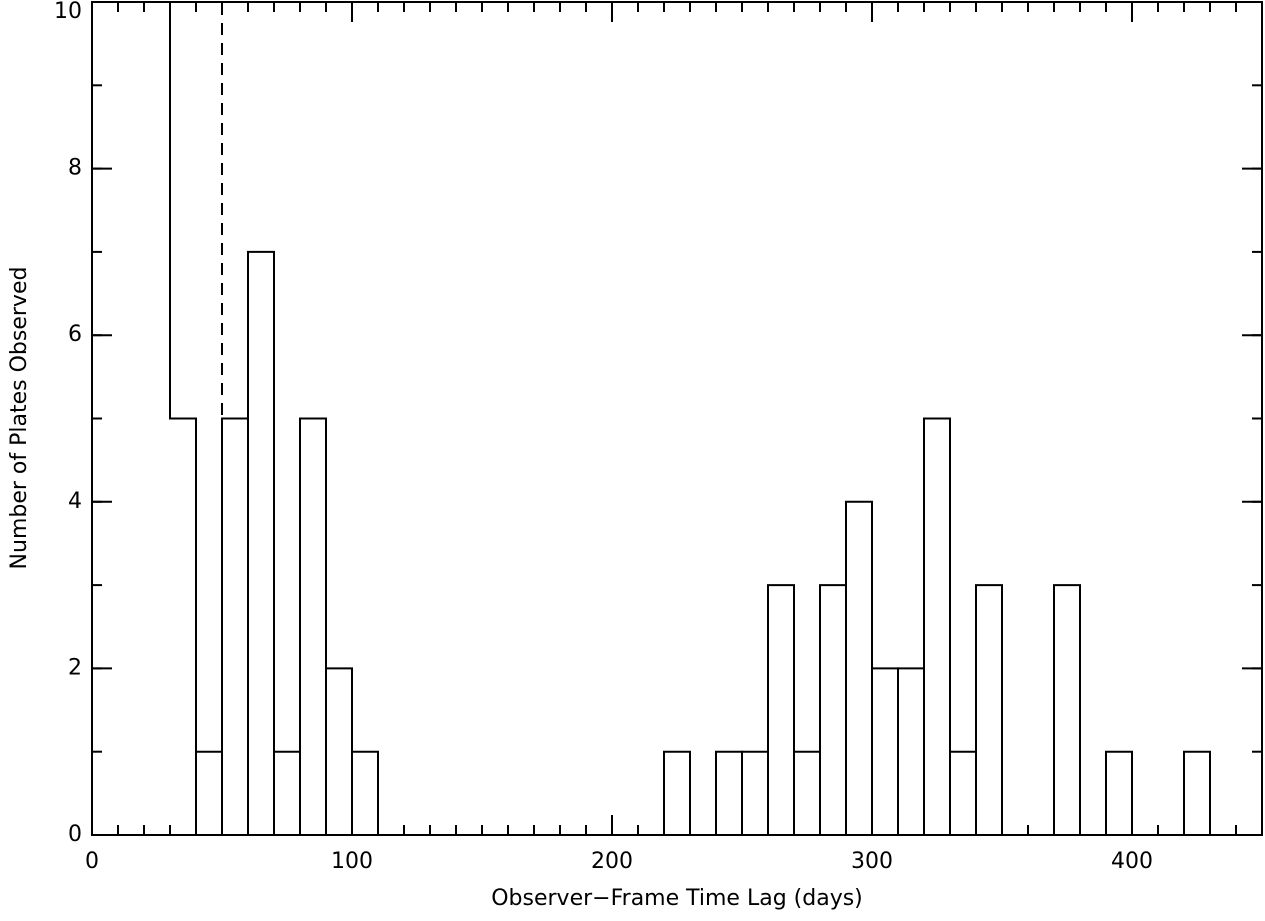 The width and height of the screenshot is (1265, 921). What do you see at coordinates (68, 12) in the screenshot?
I see `y-tick-label: 10` at bounding box center [68, 12].